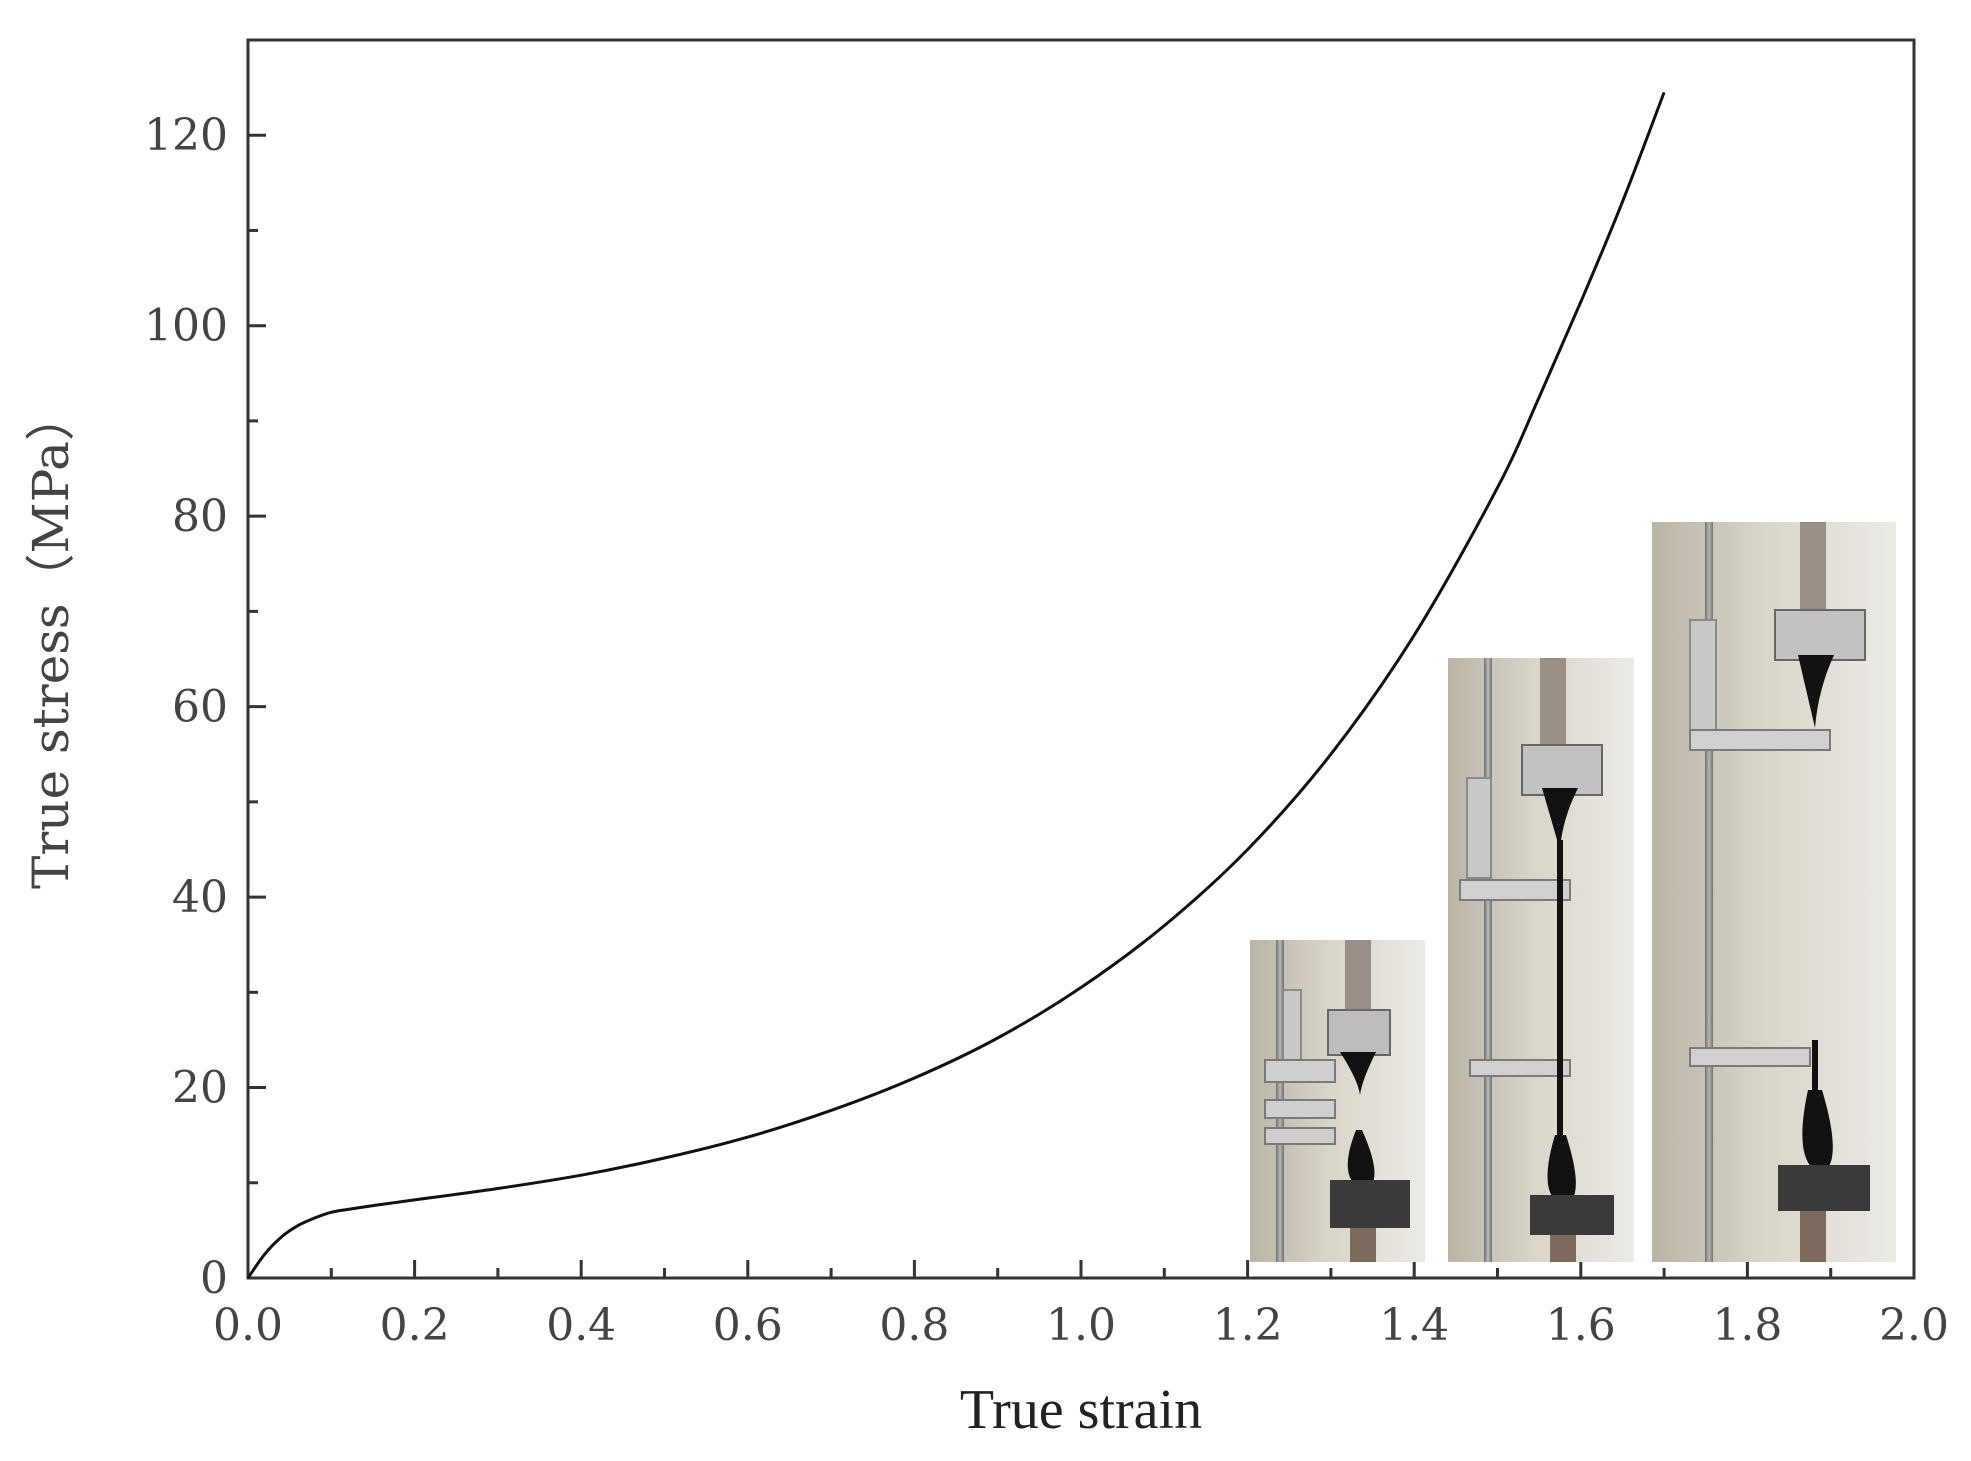 Image resolution: width=1971 pixels, height=1461 pixels. I want to click on x-tick-label: 1.2, so click(1248, 1325).